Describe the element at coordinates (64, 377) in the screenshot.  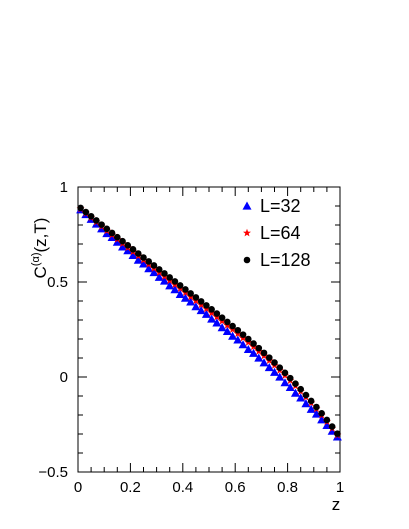
I see `y-tick-label: 0` at that location.